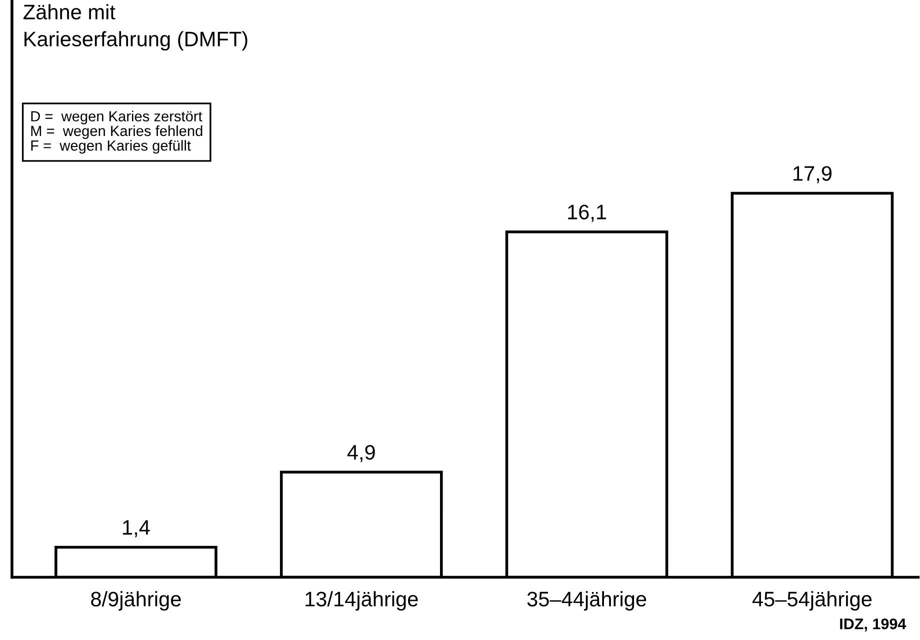 Image resolution: width=920 pixels, height=640 pixels. Describe the element at coordinates (362, 601) in the screenshot. I see `x-tick-label: 13/14jährige` at that location.